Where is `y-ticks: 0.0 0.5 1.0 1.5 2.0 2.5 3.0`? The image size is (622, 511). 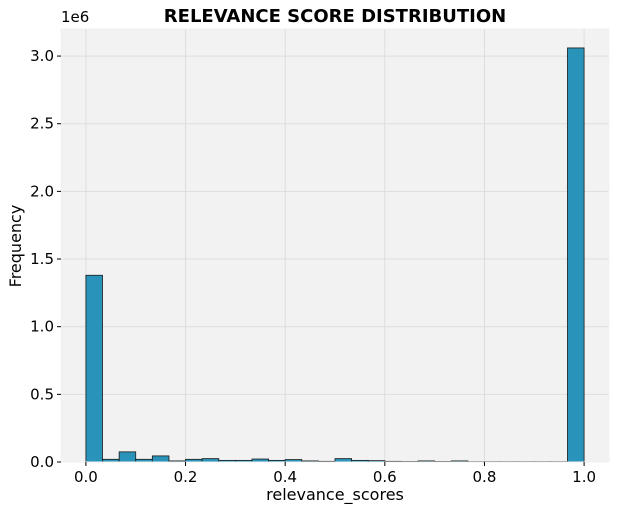 y-ticks: 0.0 0.5 1.0 1.5 2.0 2.5 3.0 is located at coordinates (45, 259).